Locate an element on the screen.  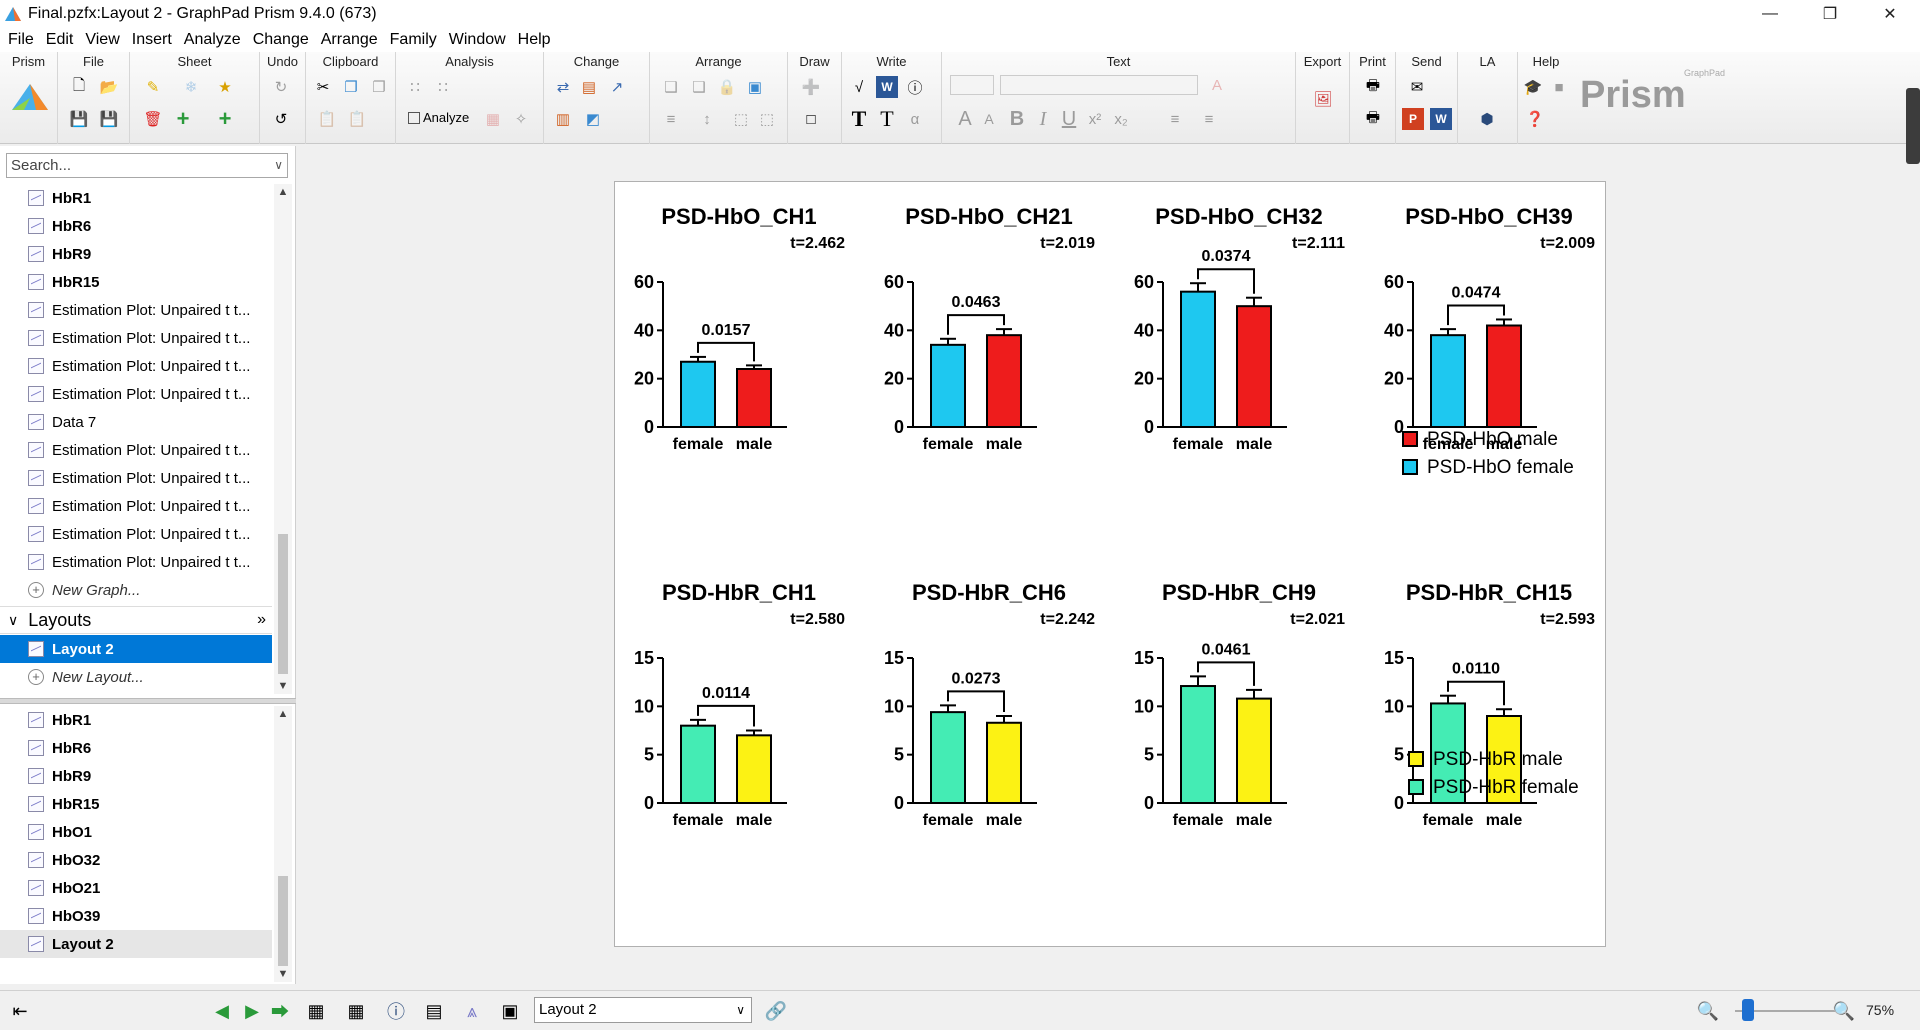
view-info-icon: ⓘ is located at coordinates (396, 1012).